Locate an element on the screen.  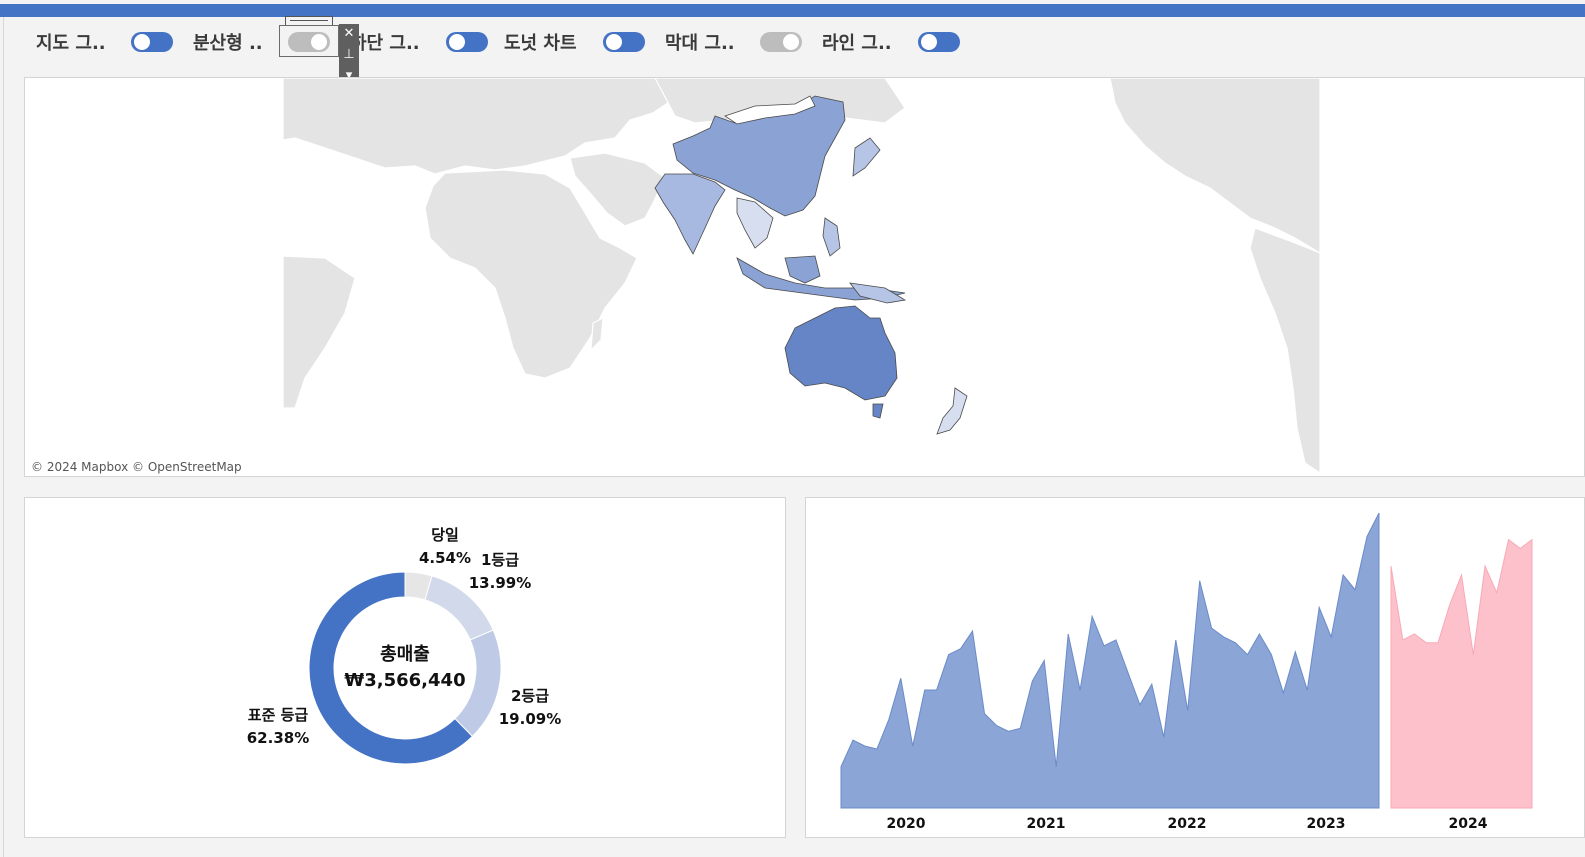
toggle-map-switch is located at coordinates (152, 42).